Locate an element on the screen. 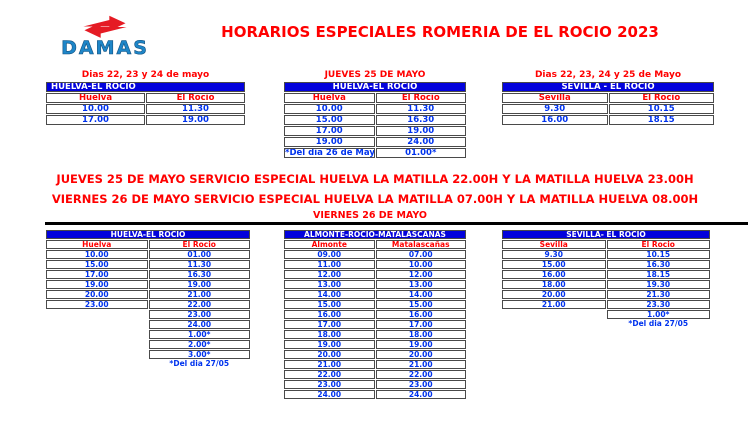 The width and height of the screenshot is (750, 430). time-cell: 12.00 is located at coordinates (420, 274).